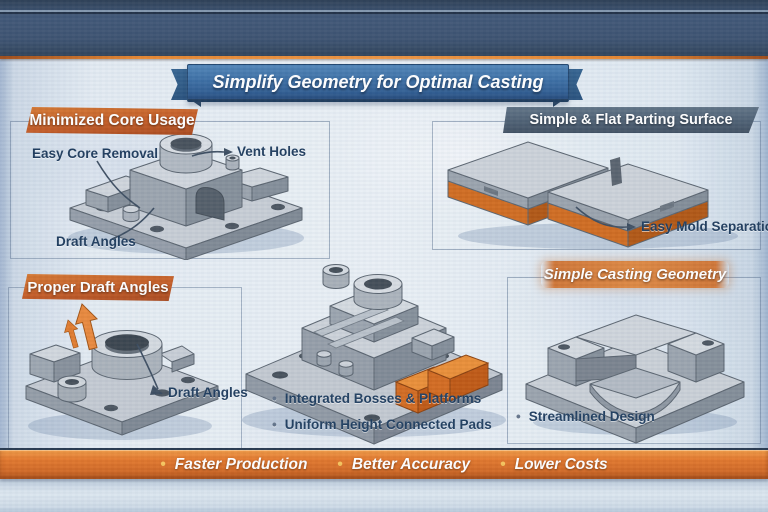  What do you see at coordinates (272, 151) in the screenshot?
I see `annotation-vent-holes: Vent Holes` at bounding box center [272, 151].